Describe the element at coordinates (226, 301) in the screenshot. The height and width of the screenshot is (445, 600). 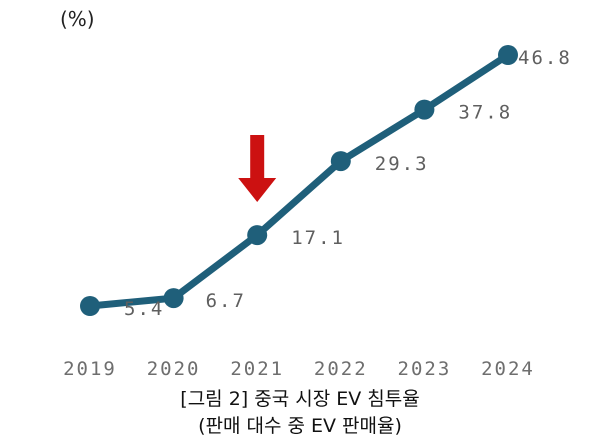
I see `data-label-2020: 6.7` at that location.